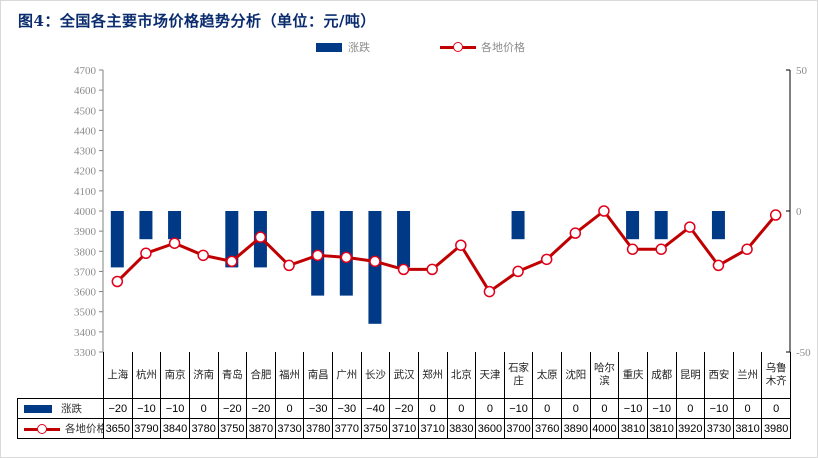 This screenshot has height=458, width=818. What do you see at coordinates (85, 313) in the screenshot?
I see `left-axis-tick-label: 3500` at bounding box center [85, 313].